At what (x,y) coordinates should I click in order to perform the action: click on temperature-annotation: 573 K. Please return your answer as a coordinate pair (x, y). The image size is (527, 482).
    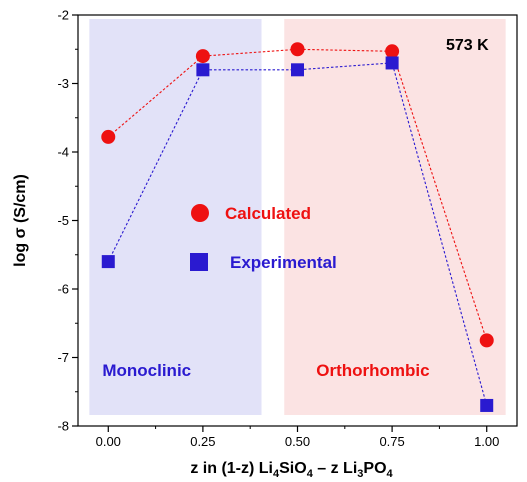
    Looking at the image, I should click on (467, 45).